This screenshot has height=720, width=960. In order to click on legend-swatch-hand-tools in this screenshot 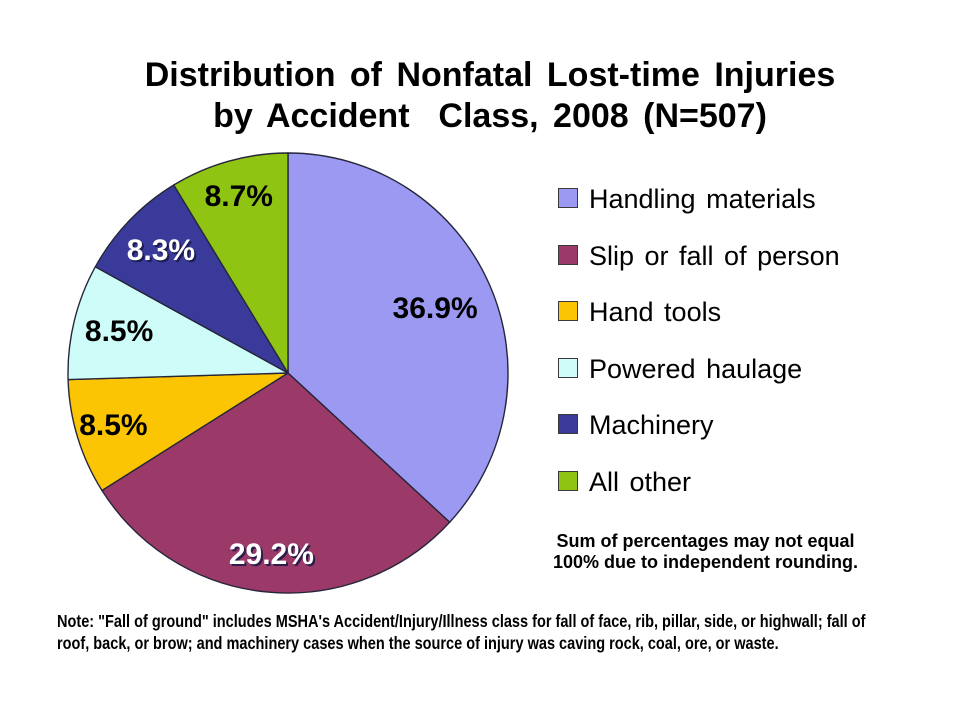, I will do `click(568, 311)`.